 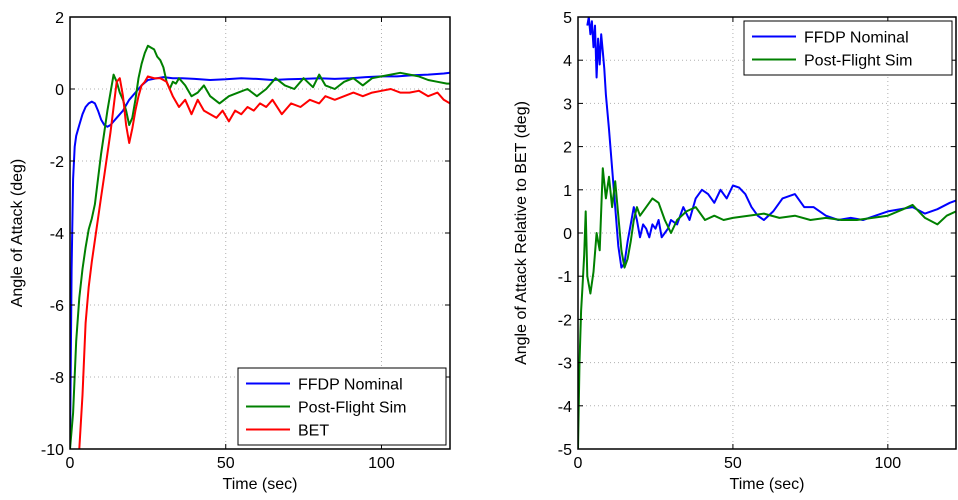 I want to click on legend: FFDP Nominal Post-Flight Sim BET, so click(x=342, y=406).